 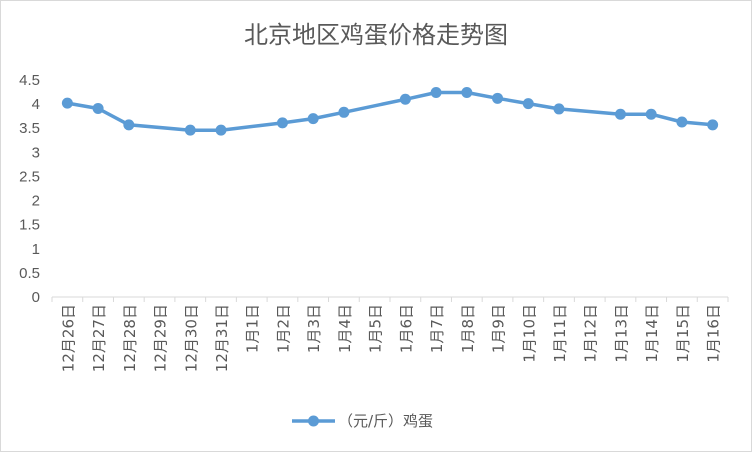 I want to click on x-tick-label: 1月15日, so click(x=683, y=333).